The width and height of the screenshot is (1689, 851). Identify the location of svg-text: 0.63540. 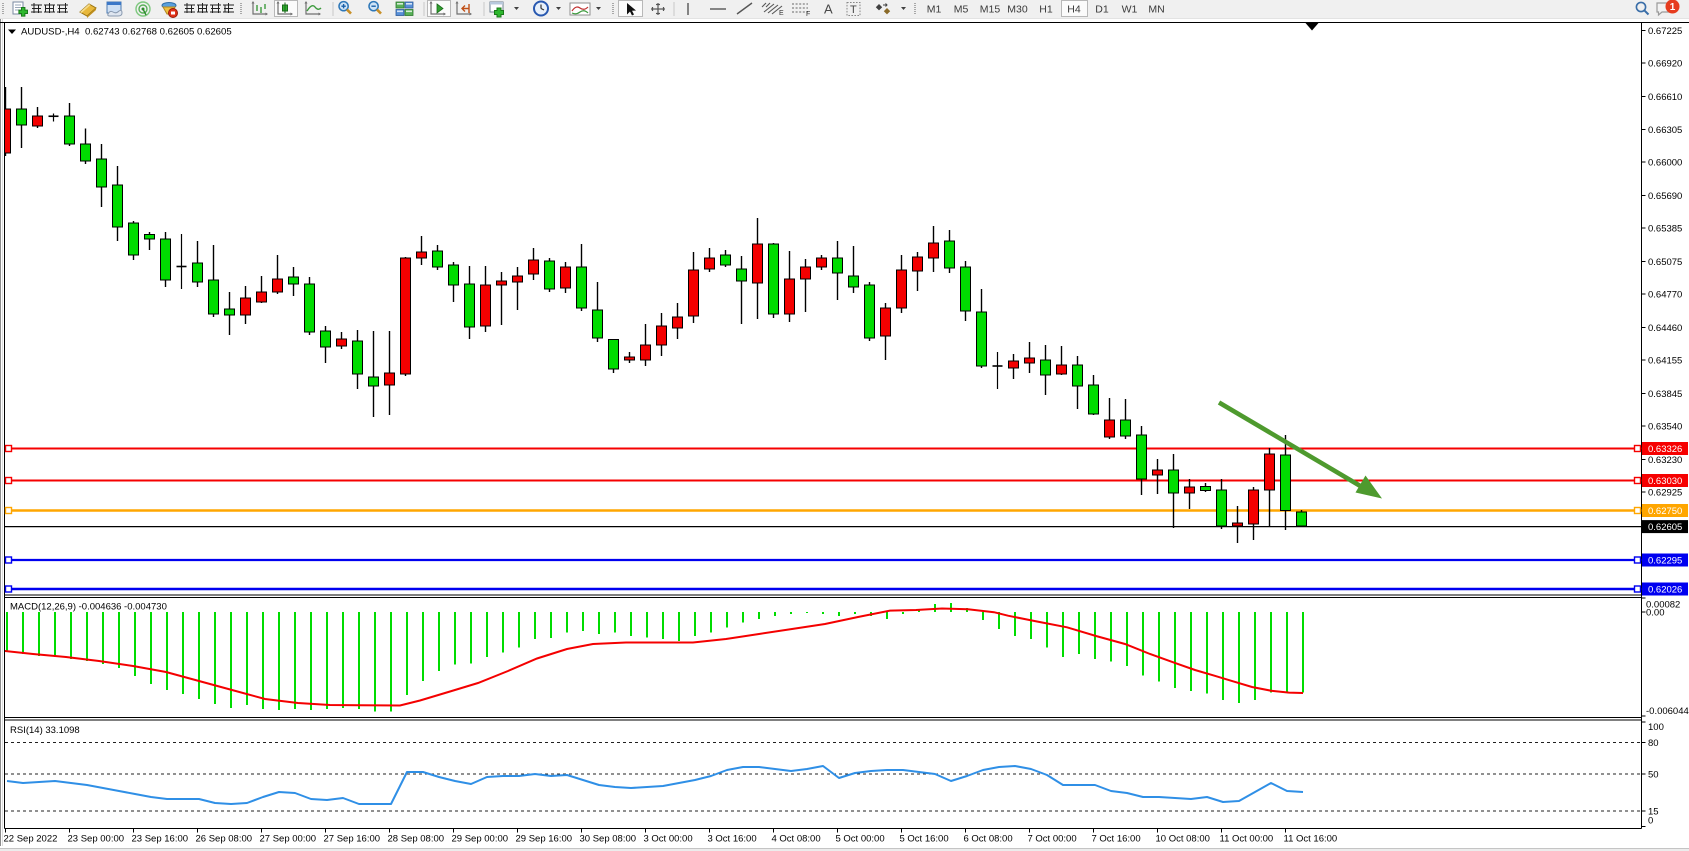
(1665, 427).